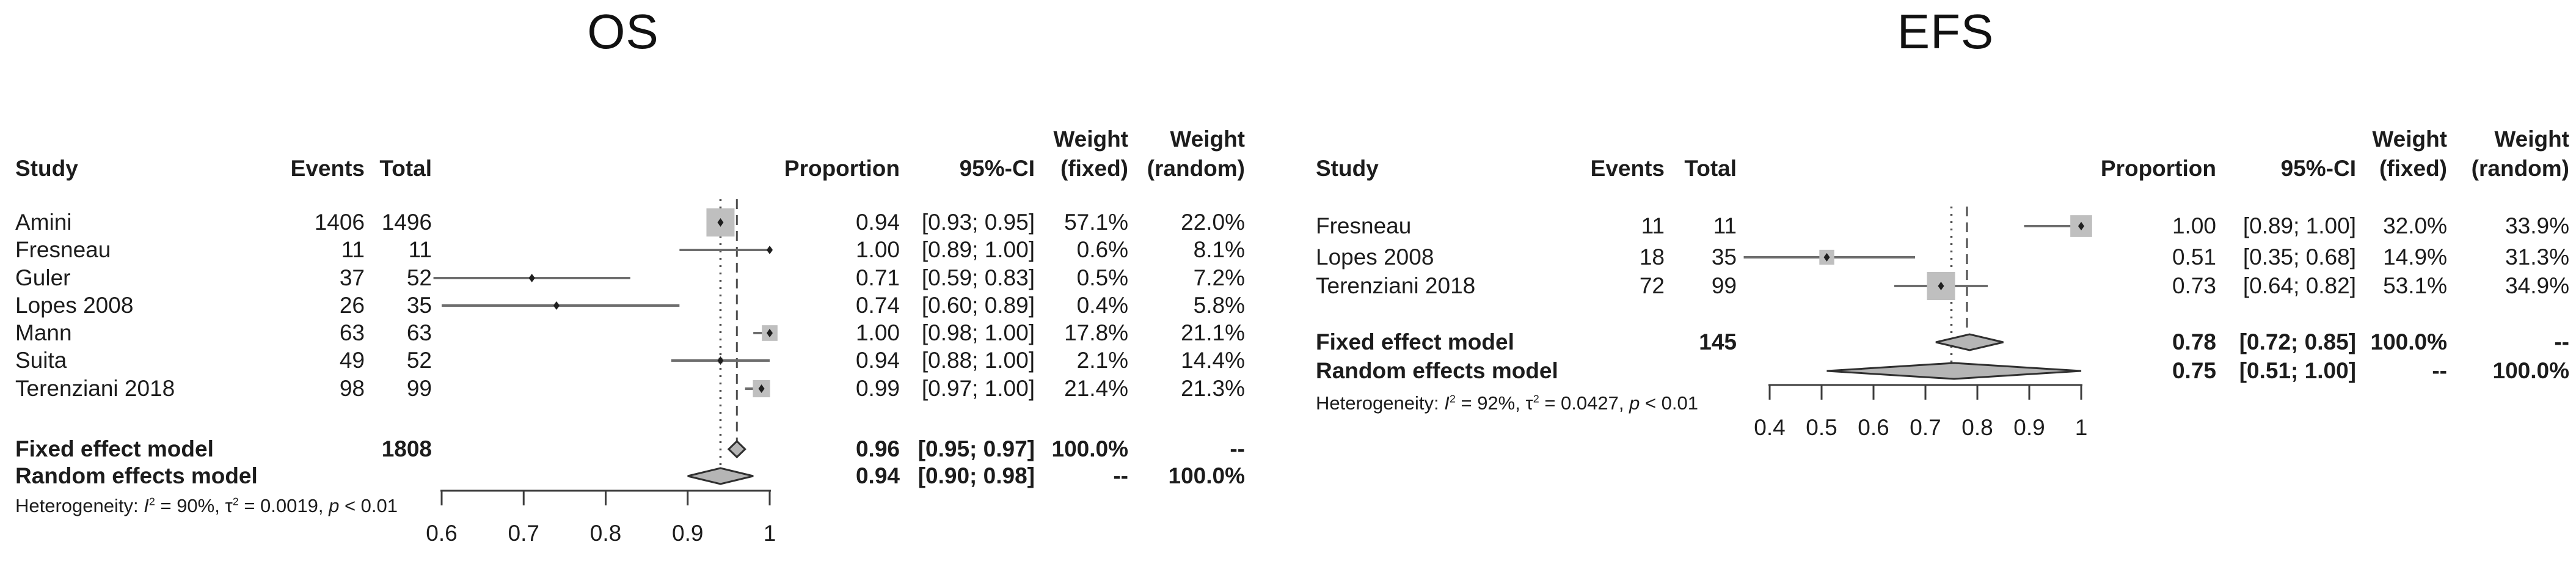  What do you see at coordinates (978, 389) in the screenshot?
I see `ci-value: [0.97; 1.00]` at bounding box center [978, 389].